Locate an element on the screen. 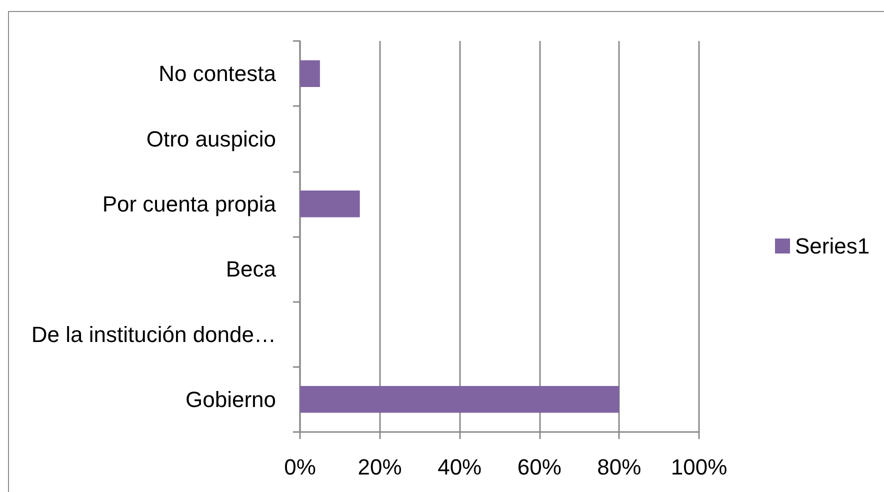 The height and width of the screenshot is (492, 884). x-tick-label: 60% is located at coordinates (539, 467).